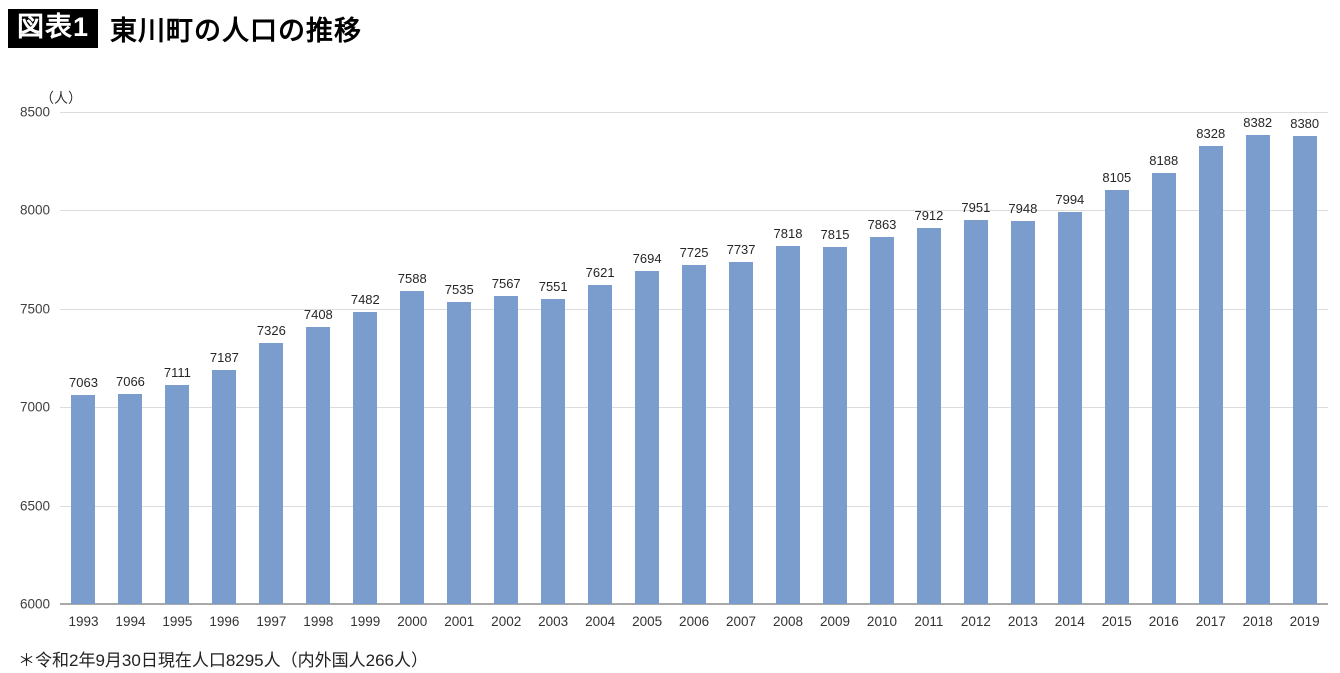  I want to click on bar-value-label: 7818, so click(788, 234).